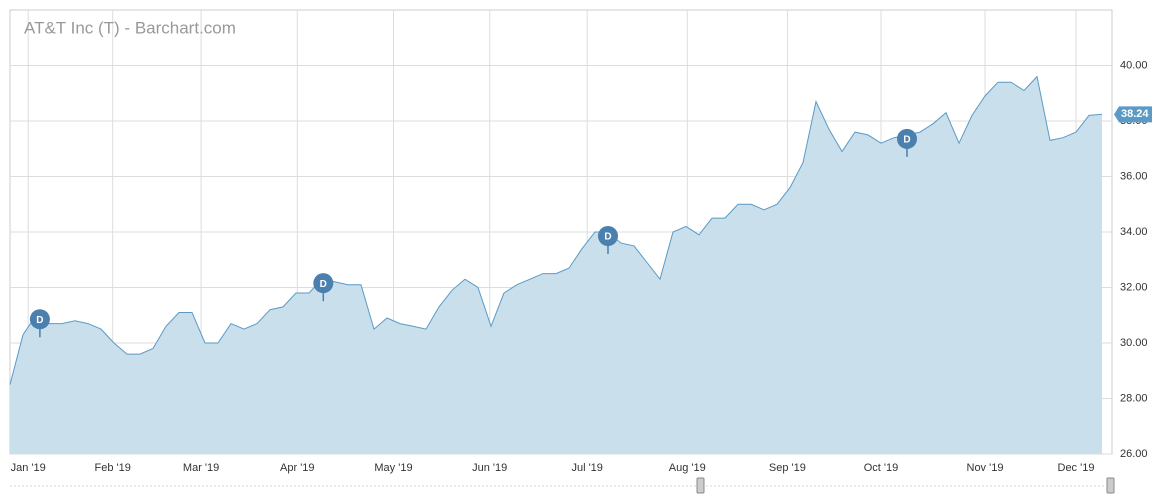 Image resolution: width=1156 pixels, height=500 pixels. I want to click on x-tick-label: Nov '19, so click(985, 468).